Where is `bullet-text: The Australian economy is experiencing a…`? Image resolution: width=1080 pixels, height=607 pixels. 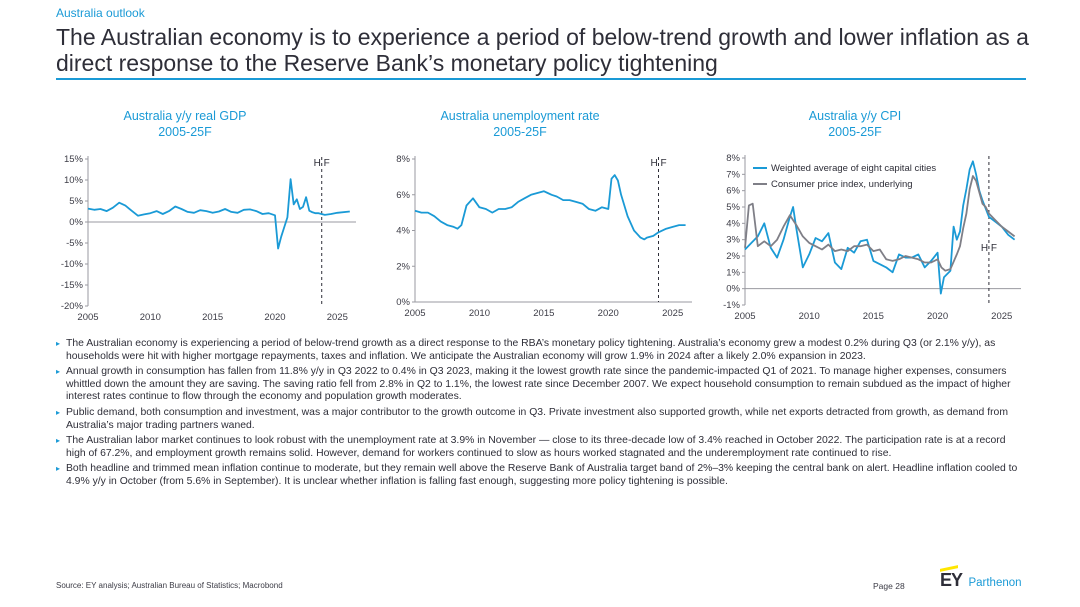 bullet-text: The Australian economy is experiencing a… is located at coordinates (531, 350).